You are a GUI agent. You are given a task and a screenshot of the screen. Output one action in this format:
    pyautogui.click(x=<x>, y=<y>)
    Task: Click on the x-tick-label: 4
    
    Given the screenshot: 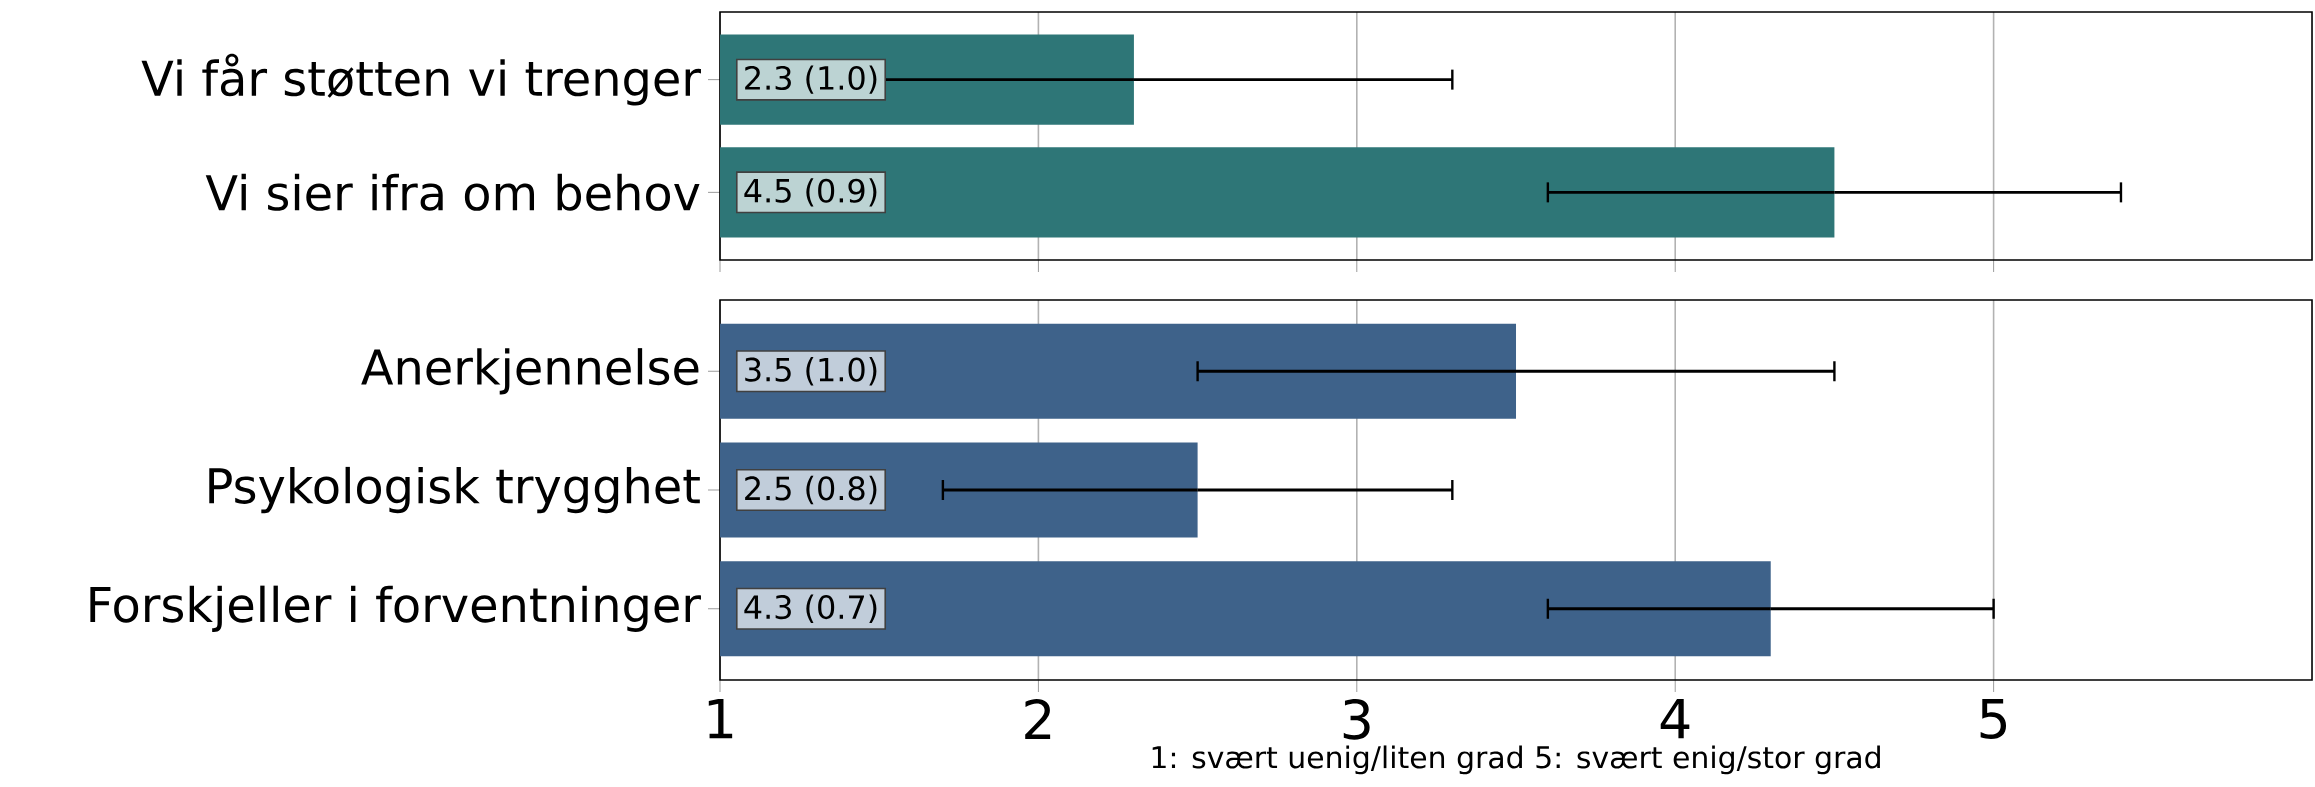 What is the action you would take?
    pyautogui.click(x=1675, y=719)
    